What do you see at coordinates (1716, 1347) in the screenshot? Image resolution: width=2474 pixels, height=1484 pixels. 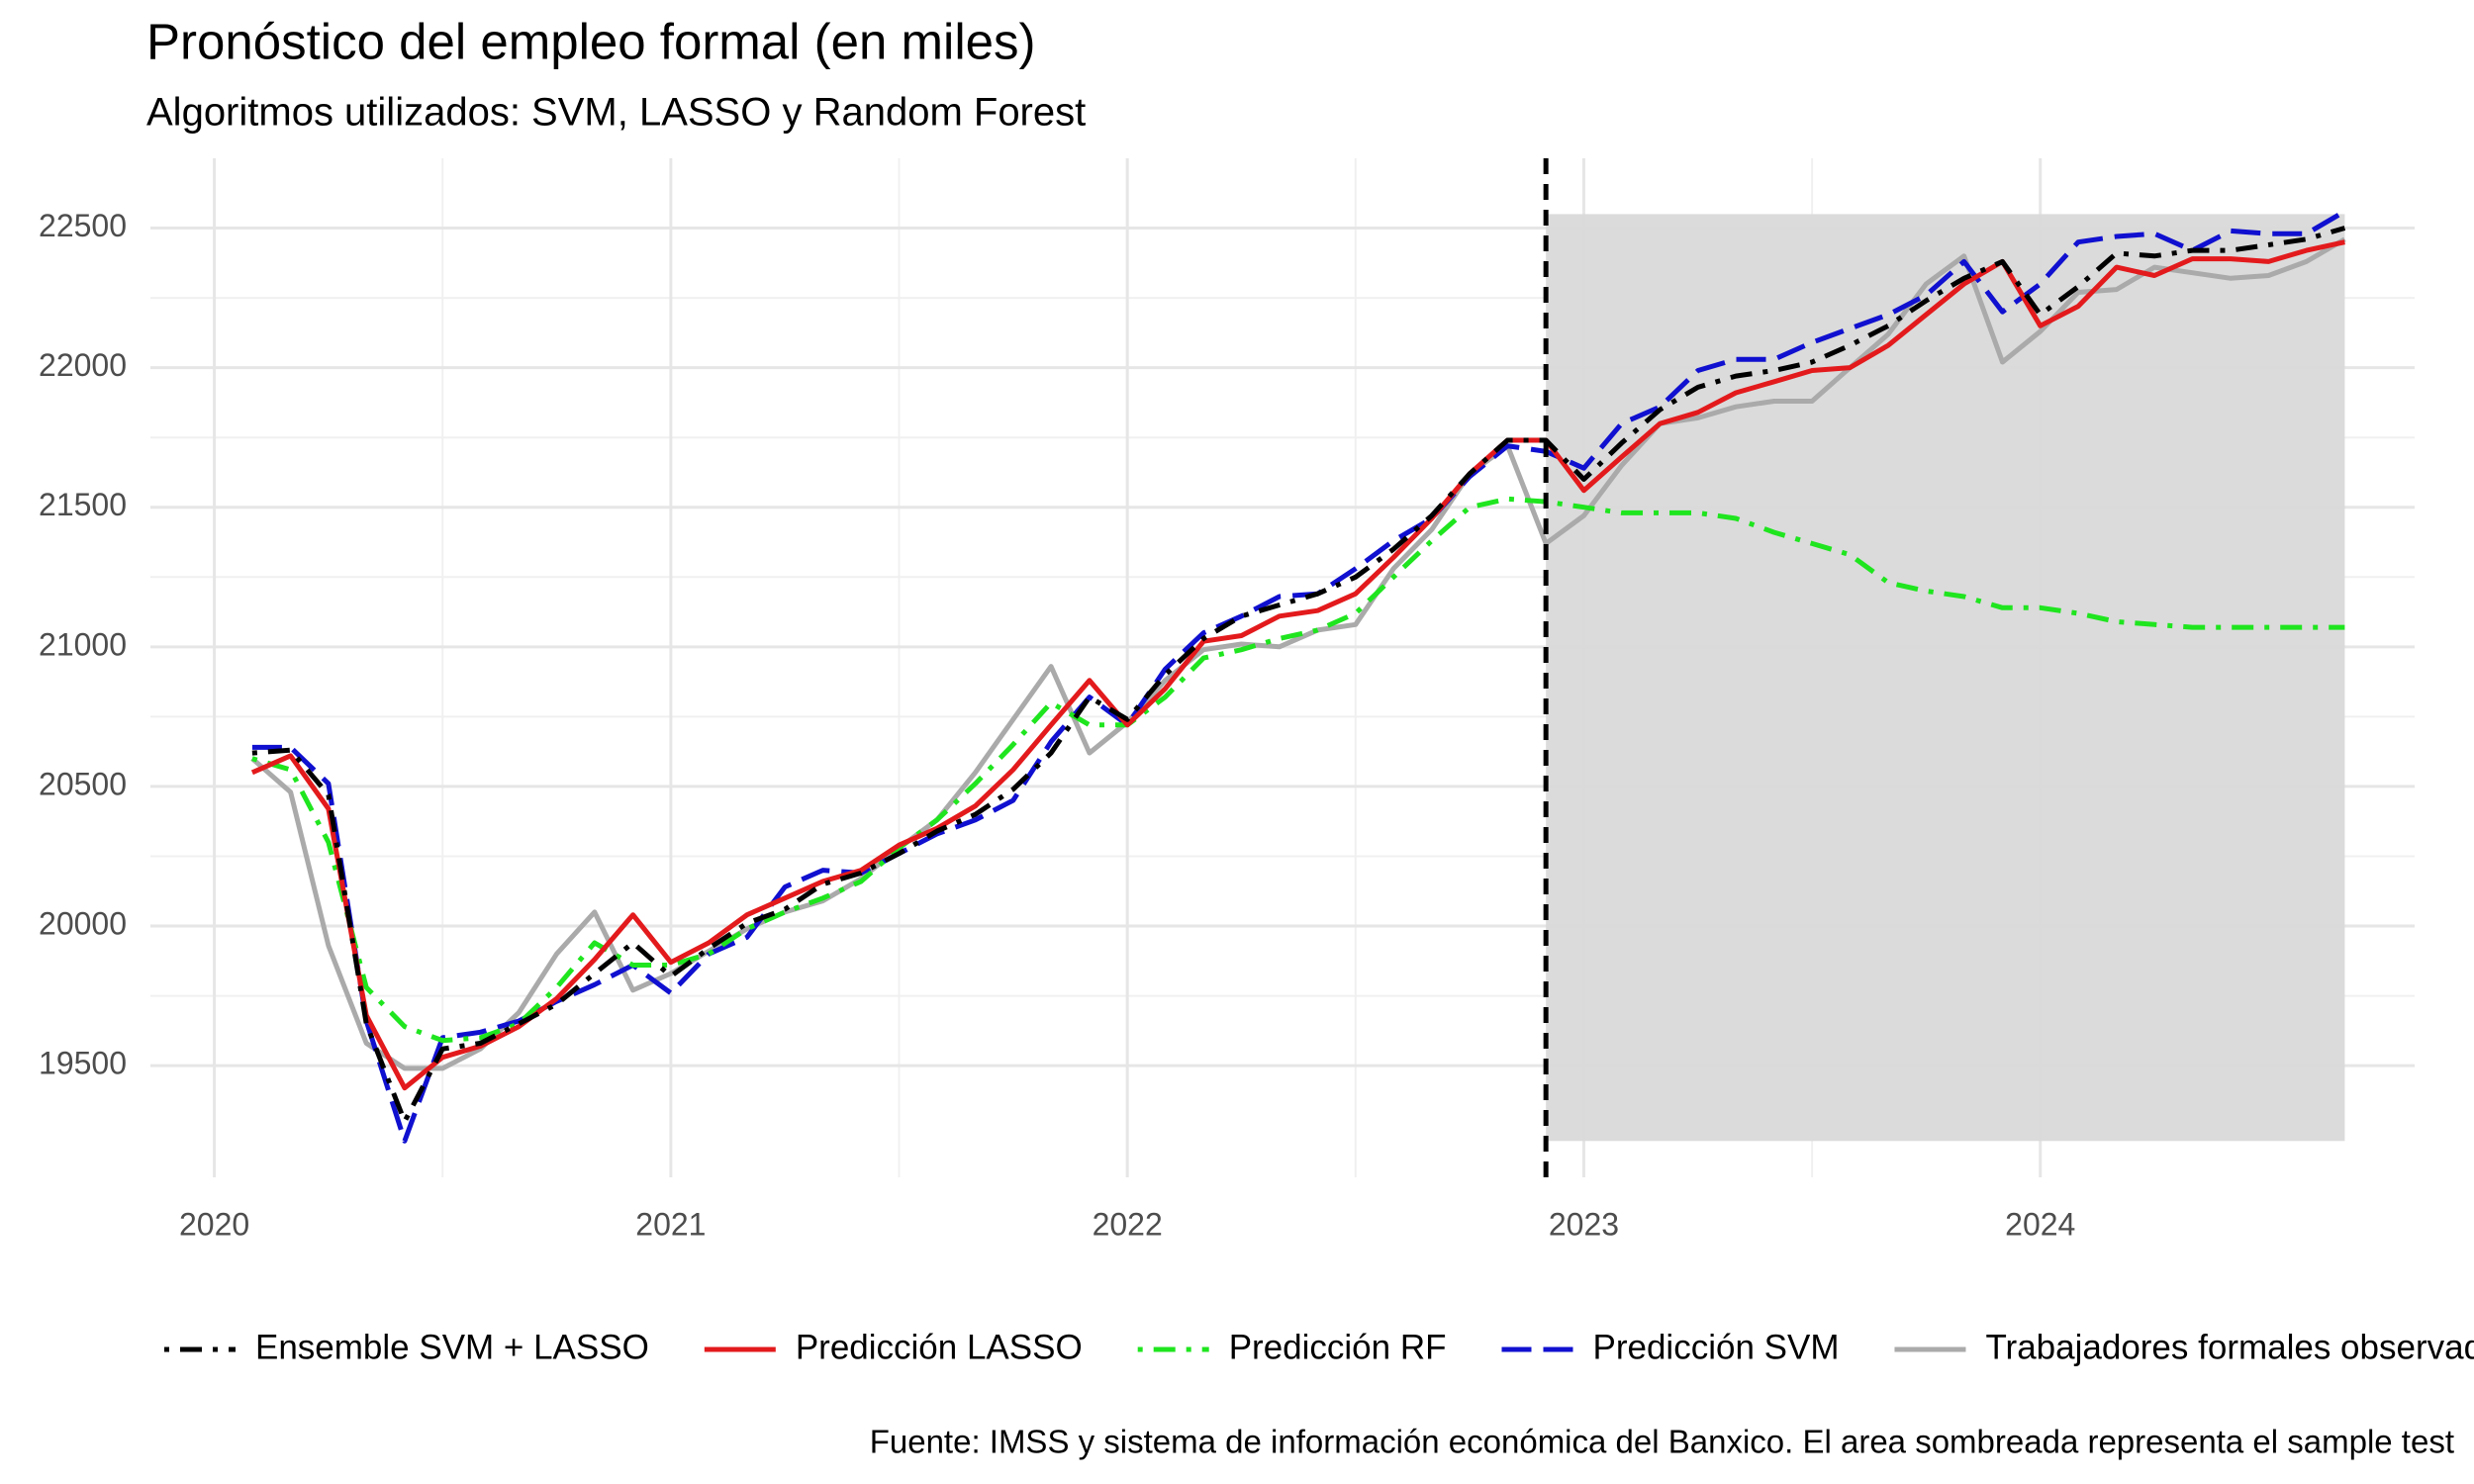 I see `legend-label: Predicción SVM` at bounding box center [1716, 1347].